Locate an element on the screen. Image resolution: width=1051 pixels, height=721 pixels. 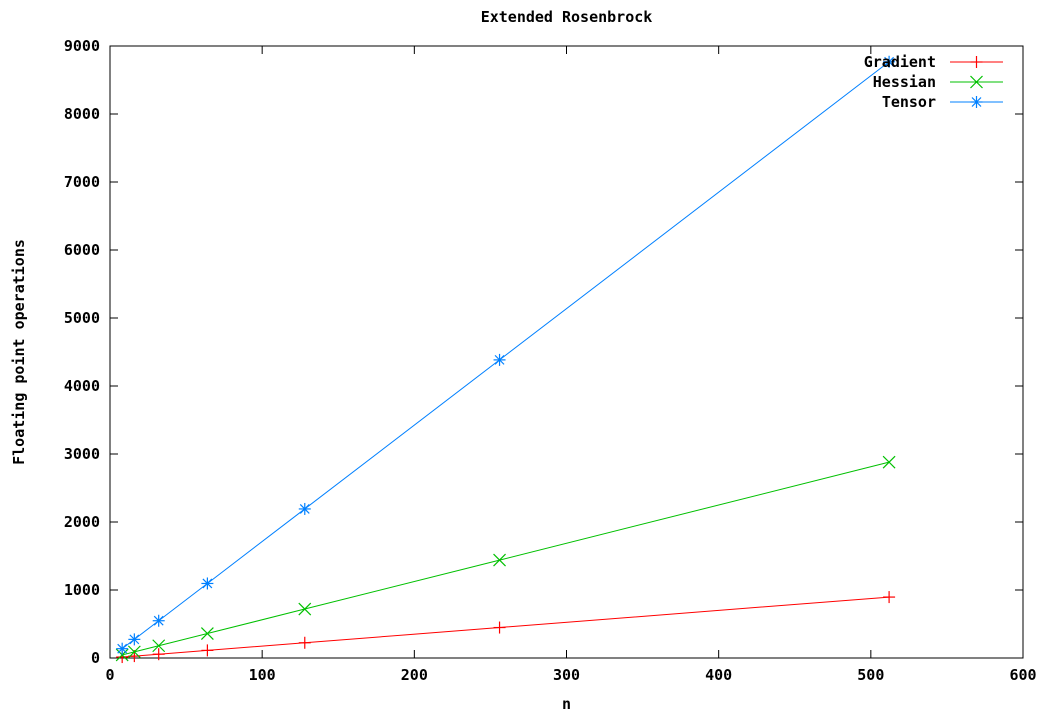
y-tick-label: 2000 is located at coordinates (82, 522).